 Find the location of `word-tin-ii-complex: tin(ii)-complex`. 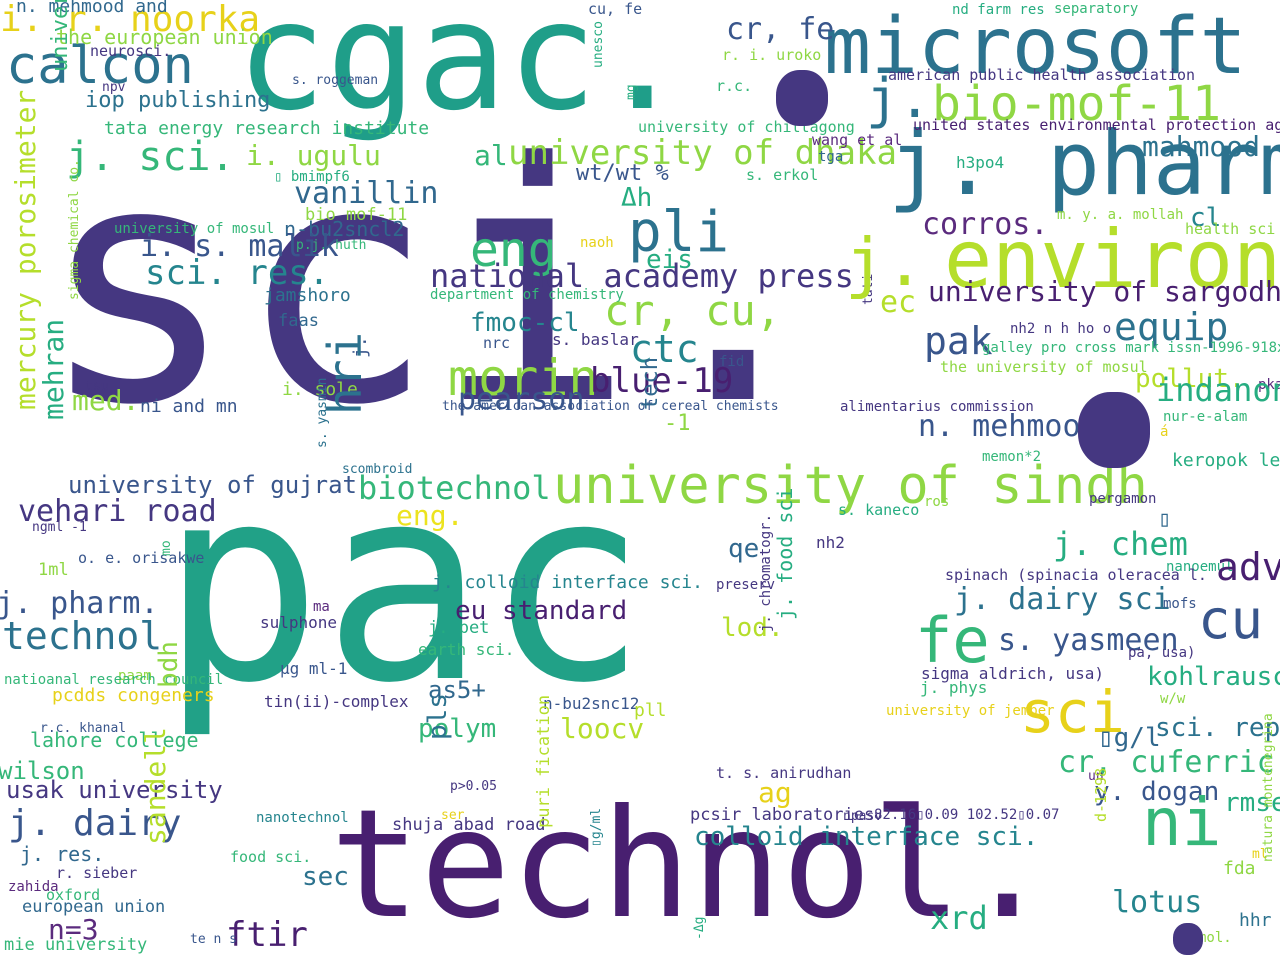

word-tin-ii-complex: tin(ii)-complex is located at coordinates (336, 701).